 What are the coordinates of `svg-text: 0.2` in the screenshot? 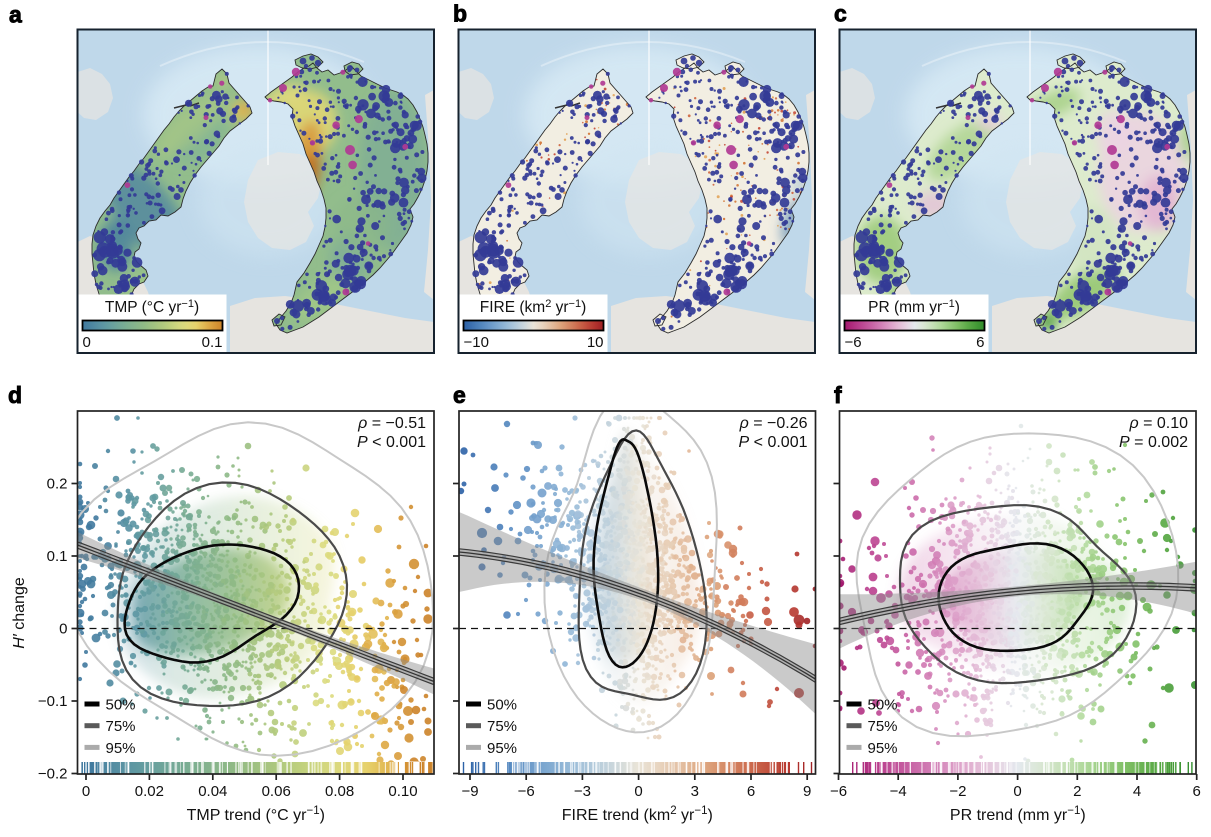 It's located at (57, 484).